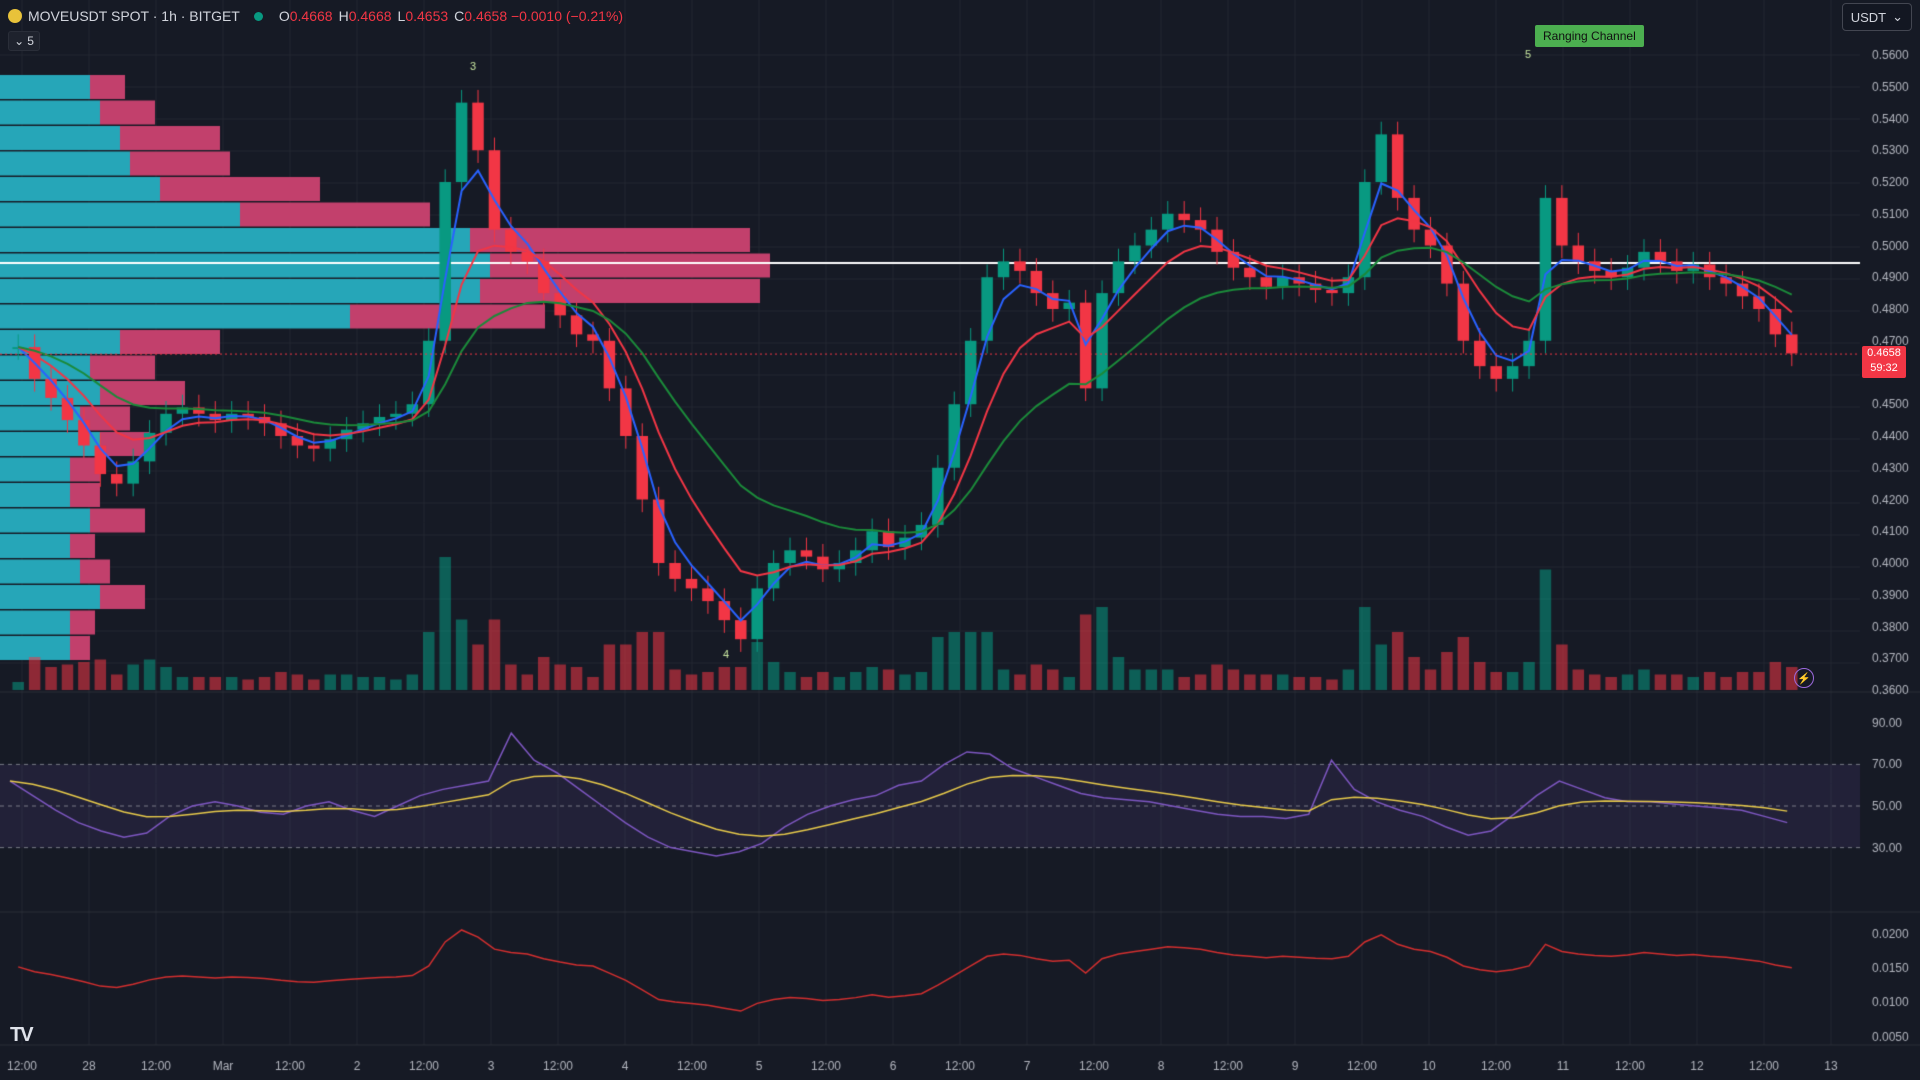 The height and width of the screenshot is (1080, 1920). I want to click on current-price-badge: 0.4658 59:32, so click(1884, 362).